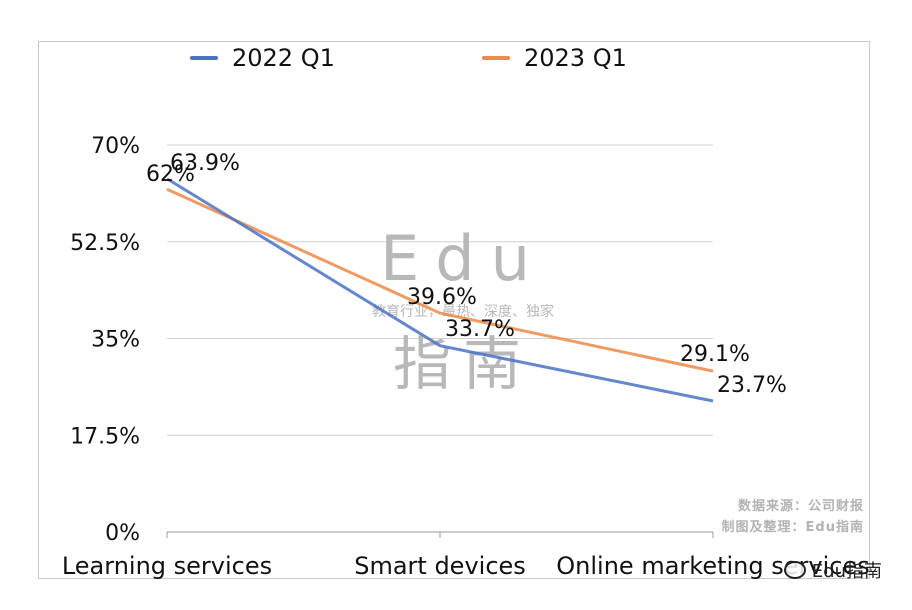 This screenshot has width=912, height=610. What do you see at coordinates (794, 570) in the screenshot?
I see `wechat-icon` at bounding box center [794, 570].